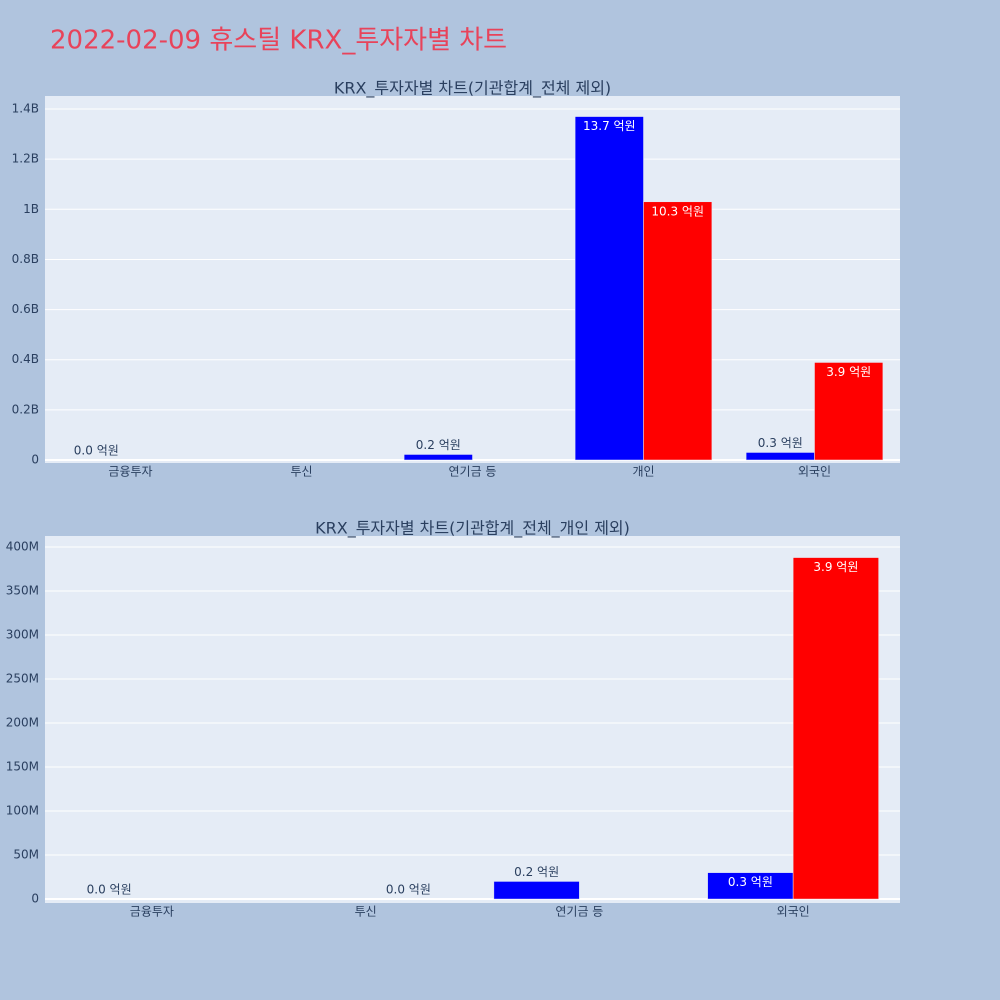 The width and height of the screenshot is (1000, 1000). What do you see at coordinates (31, 209) in the screenshot?
I see `y-tick-label: 1B` at bounding box center [31, 209].